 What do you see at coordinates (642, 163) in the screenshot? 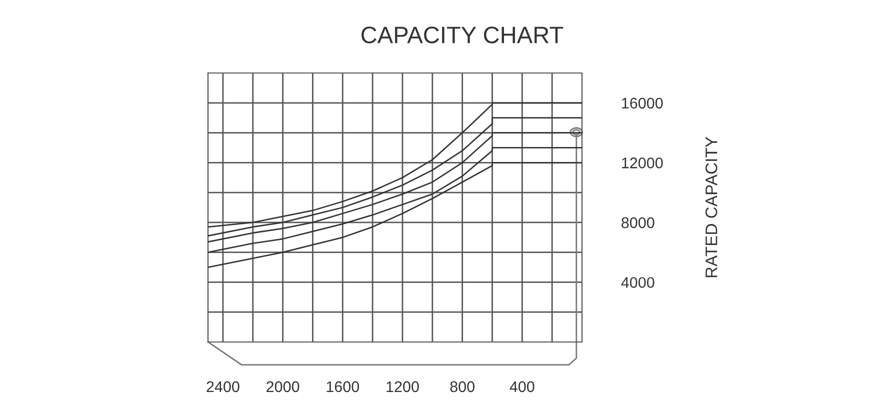
I see `y-tick-label: 12000` at bounding box center [642, 163].